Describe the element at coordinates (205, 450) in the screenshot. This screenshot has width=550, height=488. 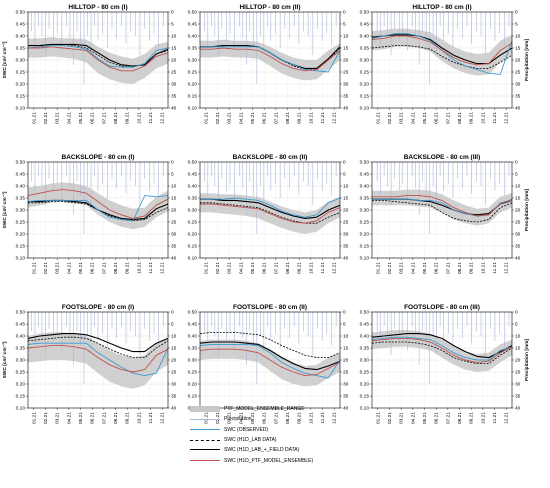
I see `legend-swatch` at that location.